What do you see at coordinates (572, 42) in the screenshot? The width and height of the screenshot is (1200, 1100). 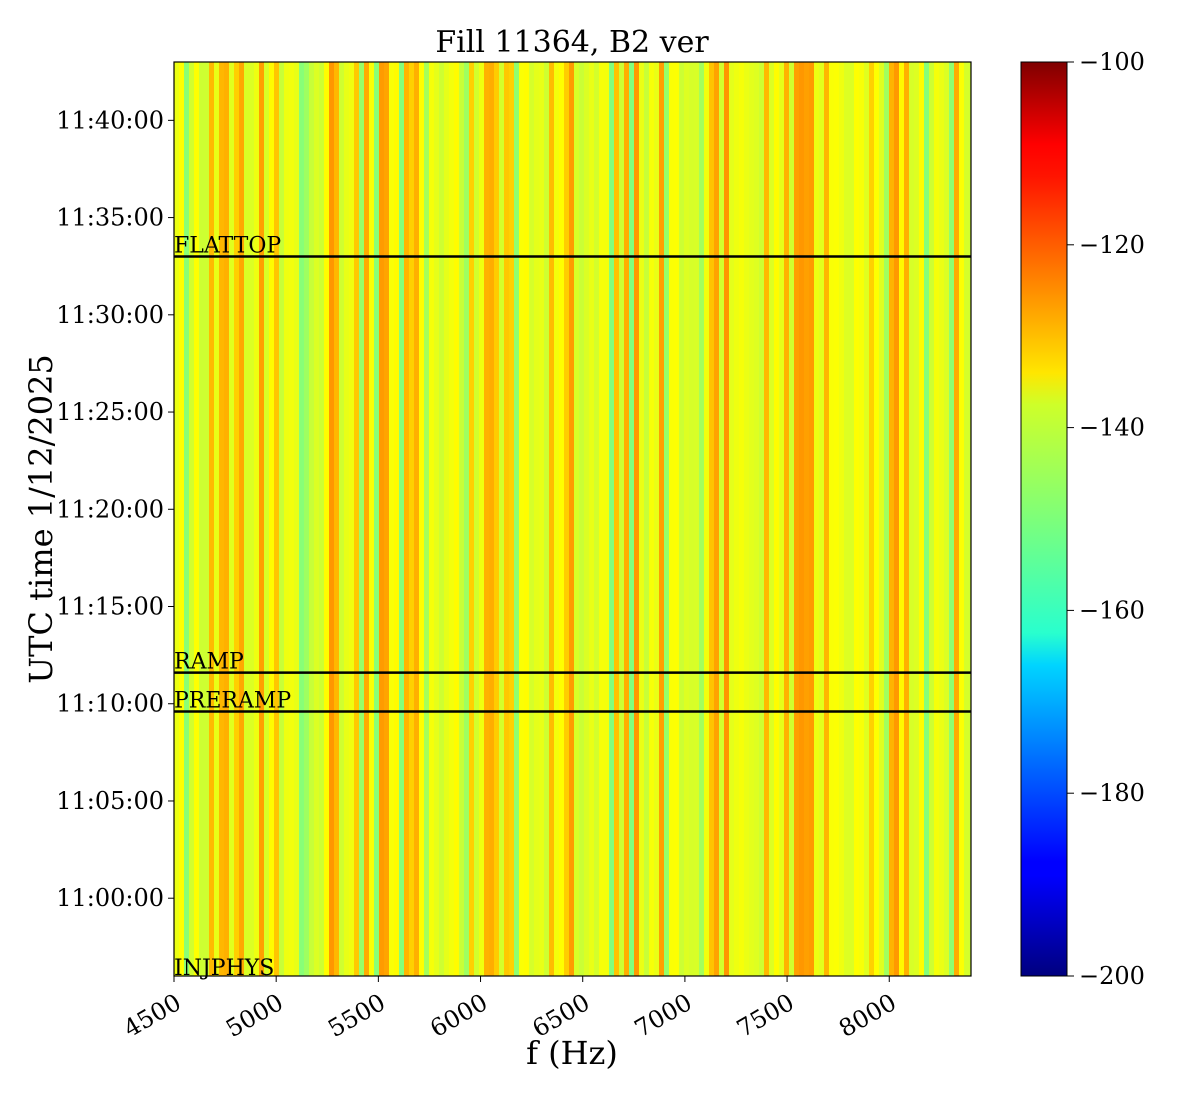 I see `chart-title: Fill 11364, B2 ver` at bounding box center [572, 42].